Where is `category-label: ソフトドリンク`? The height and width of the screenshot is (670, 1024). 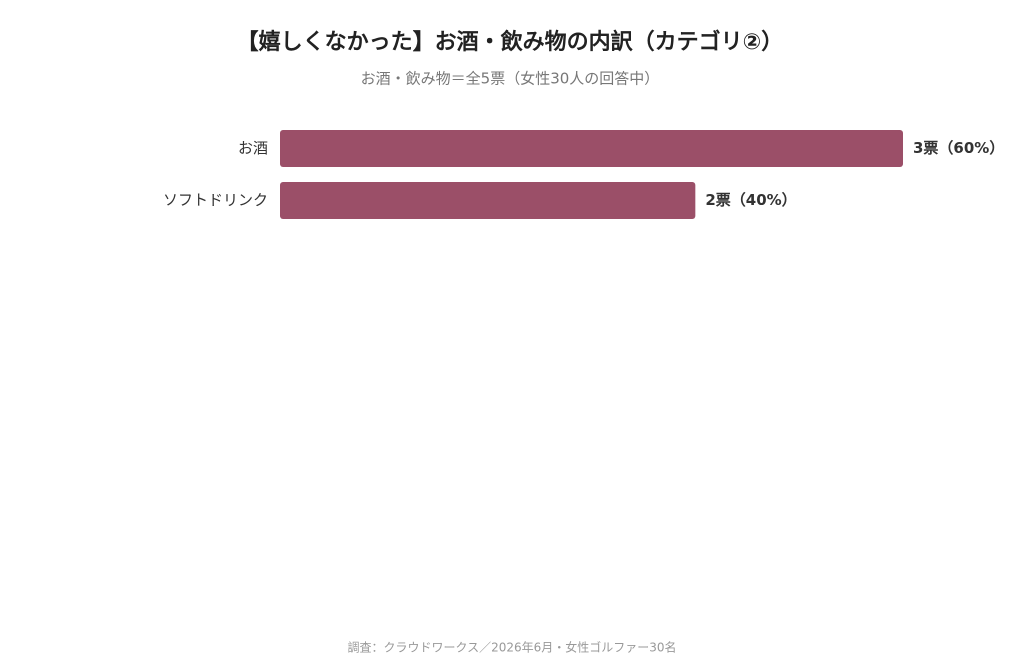 category-label: ソフトドリンク is located at coordinates (215, 200).